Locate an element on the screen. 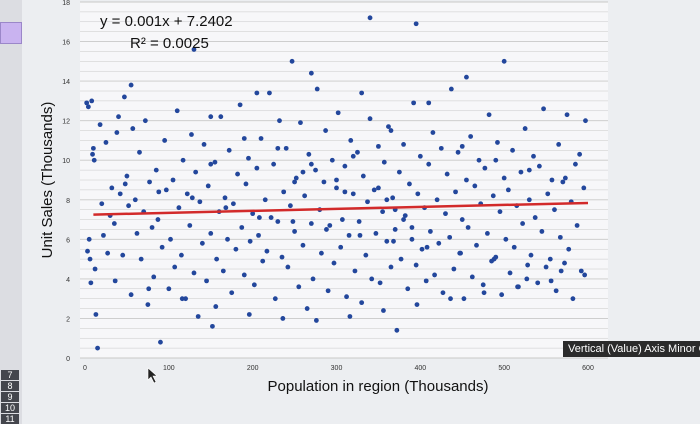  row-number: 7 is located at coordinates (10, 375).